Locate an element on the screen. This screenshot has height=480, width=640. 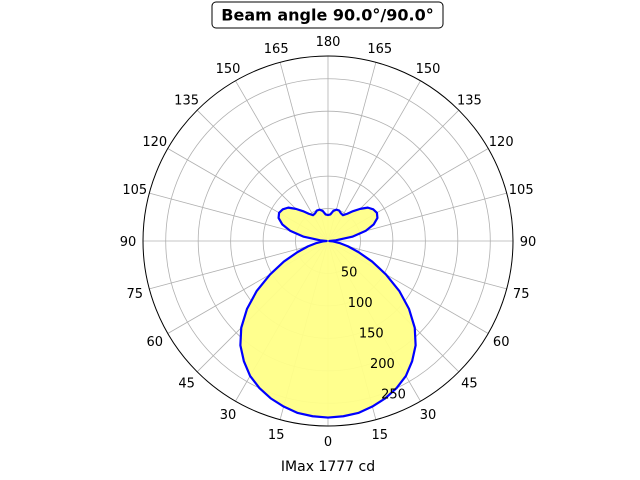
angle-label-255: 105 is located at coordinates (134, 190).